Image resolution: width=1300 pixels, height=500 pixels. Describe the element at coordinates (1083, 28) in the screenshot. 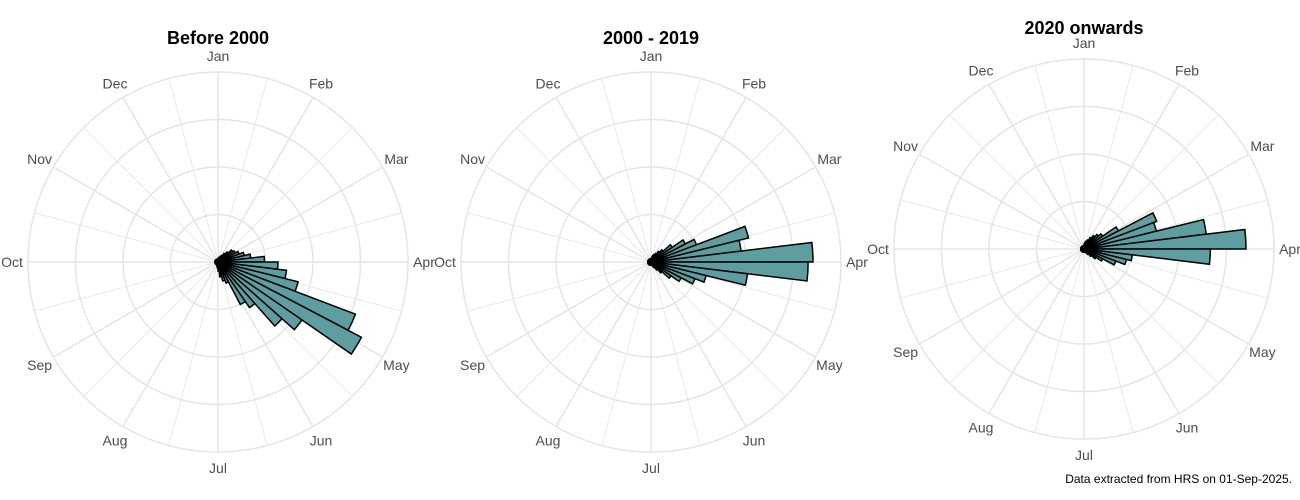

I see `chart-title: 2020 onwards` at that location.